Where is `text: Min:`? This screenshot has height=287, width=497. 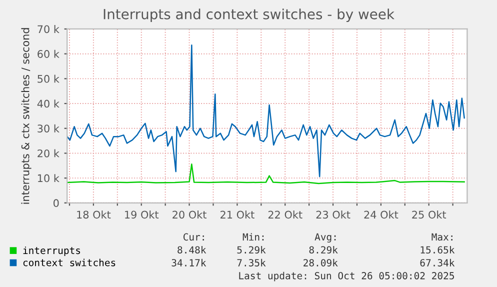
text: Min: is located at coordinates (253, 236).